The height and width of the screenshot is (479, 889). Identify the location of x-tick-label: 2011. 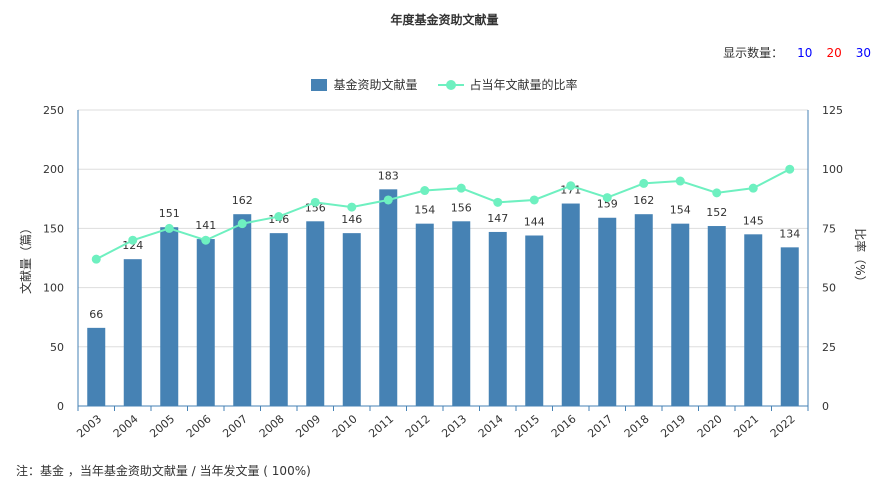
(381, 426).